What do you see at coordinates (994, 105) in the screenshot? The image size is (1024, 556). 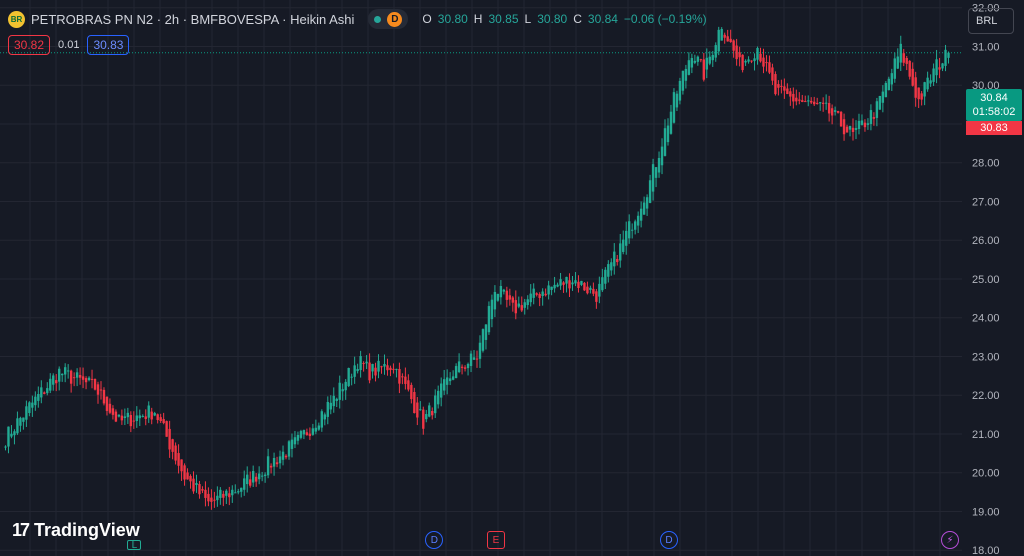 I see `last-price-label: 30.84 01:58:02` at bounding box center [994, 105].